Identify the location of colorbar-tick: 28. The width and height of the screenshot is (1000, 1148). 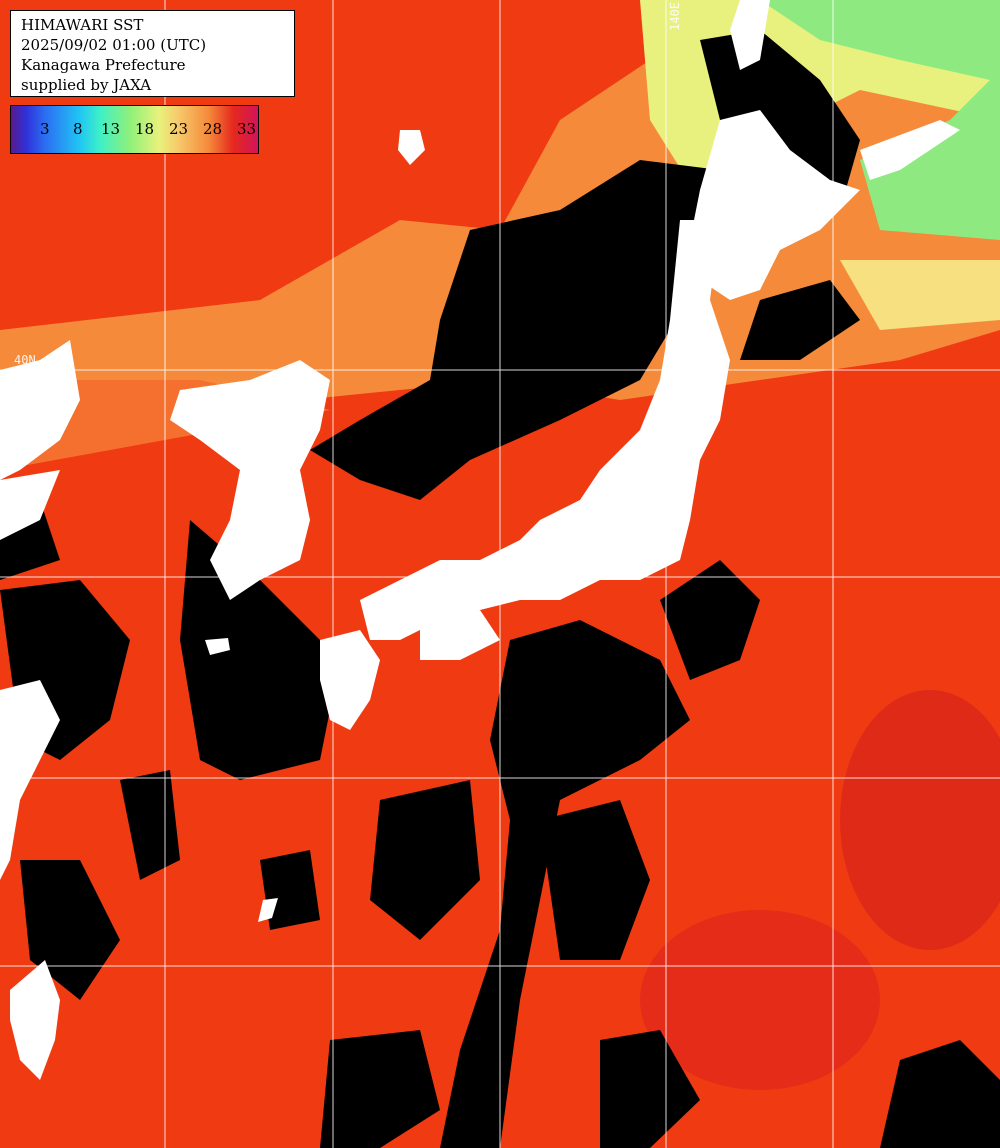
(213, 129).